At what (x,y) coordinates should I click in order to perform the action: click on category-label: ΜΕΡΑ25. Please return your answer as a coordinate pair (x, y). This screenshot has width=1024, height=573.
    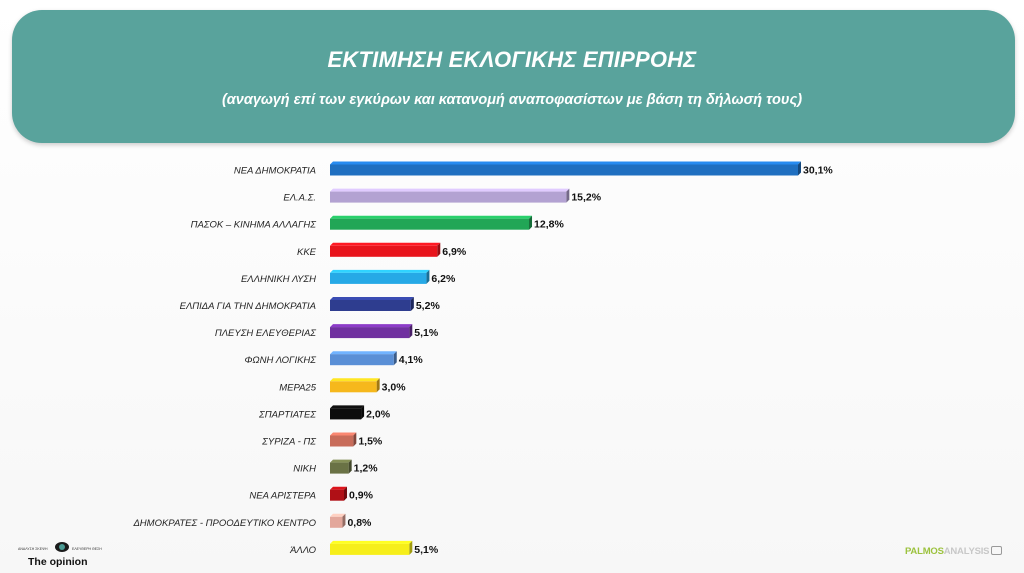
    Looking at the image, I should click on (298, 387).